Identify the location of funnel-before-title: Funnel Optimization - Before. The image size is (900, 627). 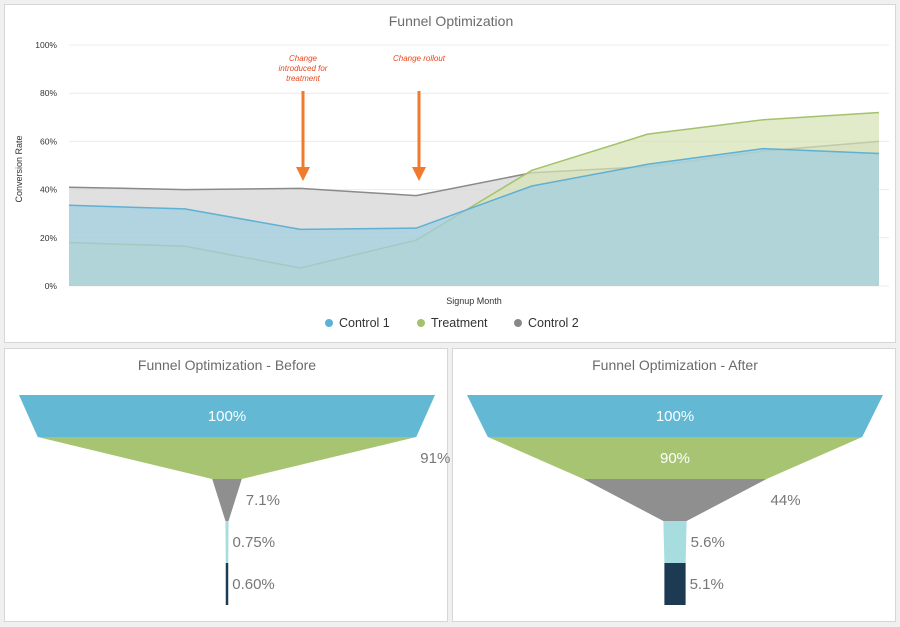
(227, 365).